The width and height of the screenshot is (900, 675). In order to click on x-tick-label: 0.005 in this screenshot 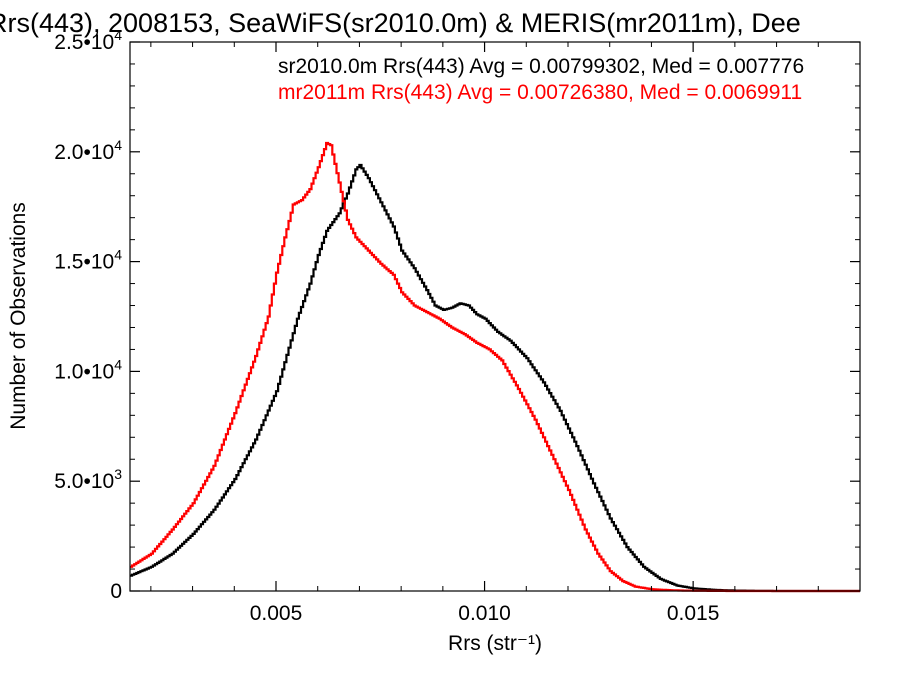, I will do `click(276, 613)`.